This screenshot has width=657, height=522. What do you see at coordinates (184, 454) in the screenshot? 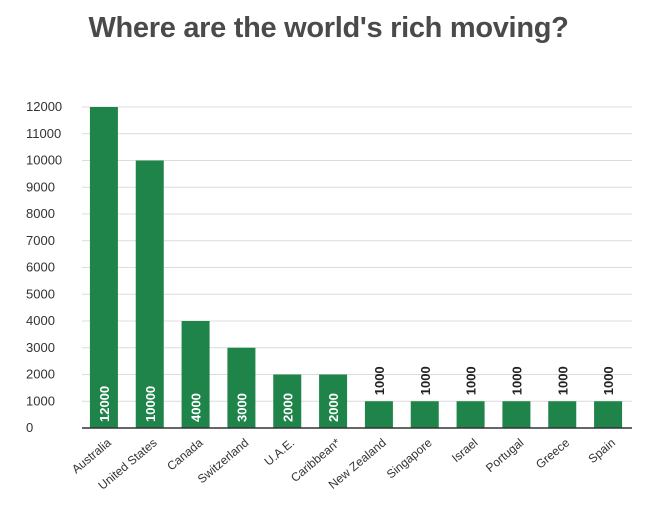
I see `x-tick-label: Canada` at bounding box center [184, 454].